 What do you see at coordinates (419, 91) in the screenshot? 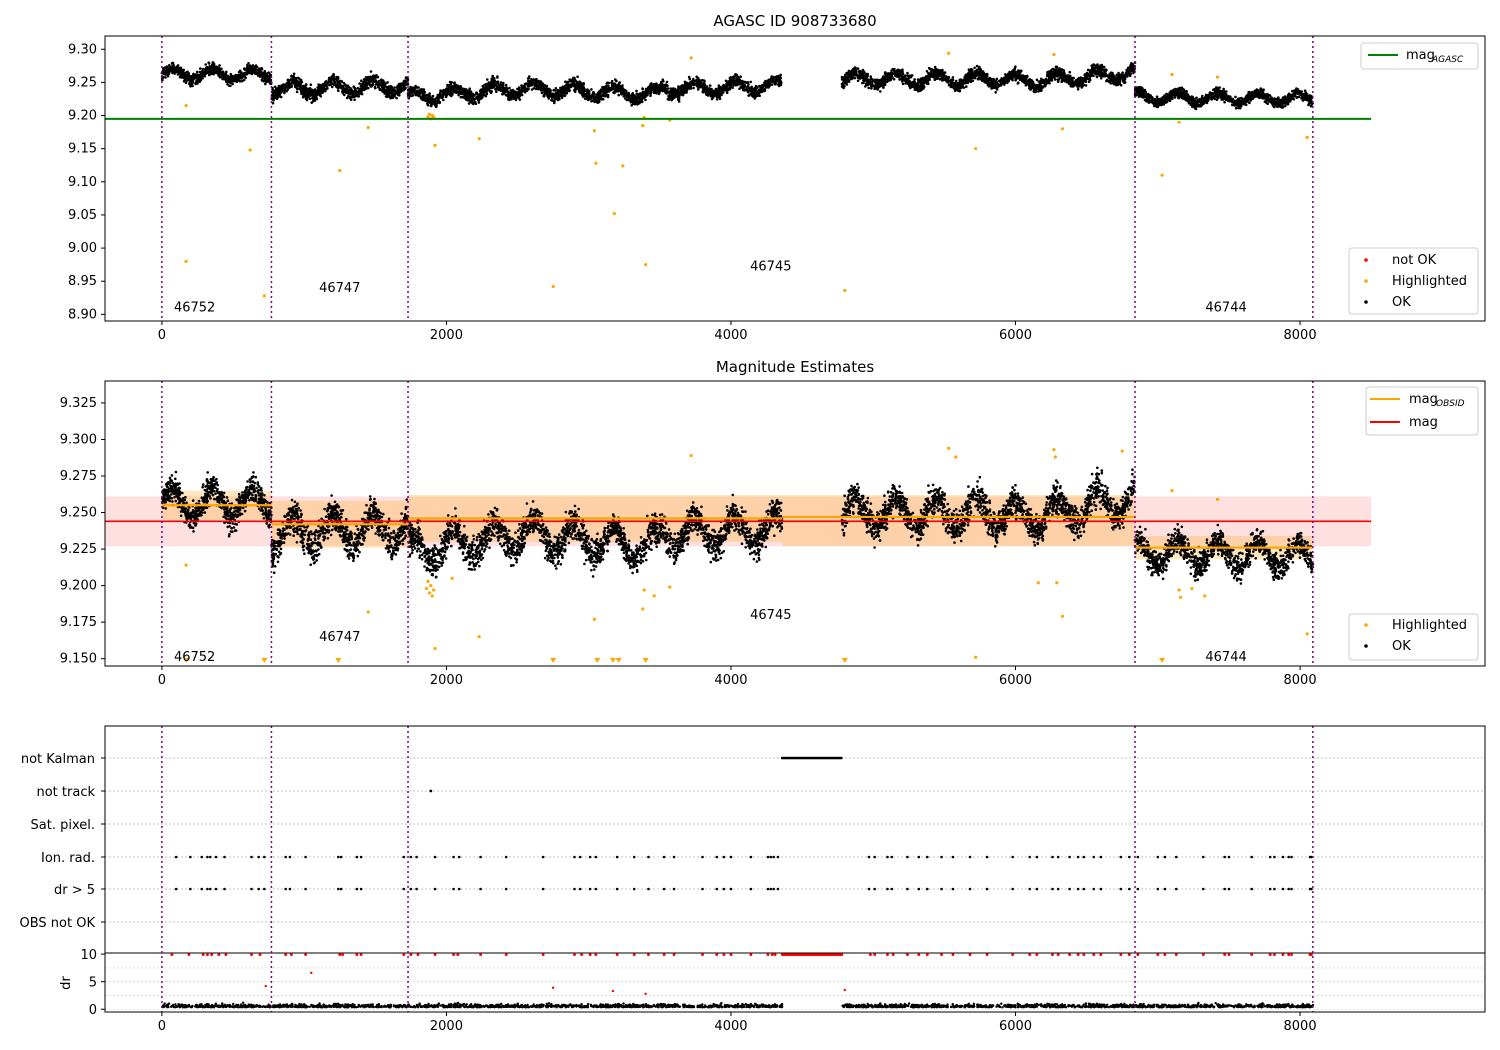
I see `agasc-ok-point-2006` at bounding box center [419, 91].